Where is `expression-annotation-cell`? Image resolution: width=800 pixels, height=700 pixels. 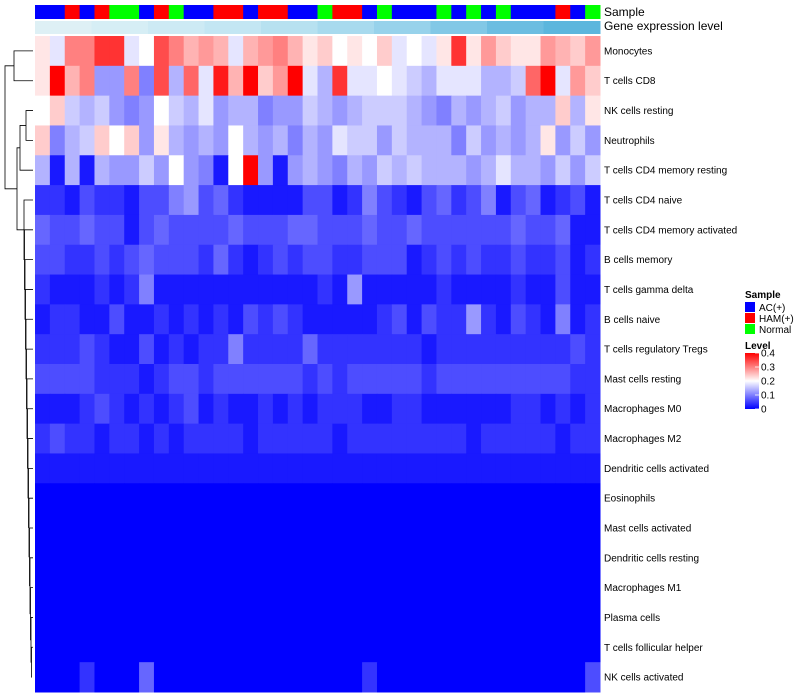 expression-annotation-cell is located at coordinates (572, 27).